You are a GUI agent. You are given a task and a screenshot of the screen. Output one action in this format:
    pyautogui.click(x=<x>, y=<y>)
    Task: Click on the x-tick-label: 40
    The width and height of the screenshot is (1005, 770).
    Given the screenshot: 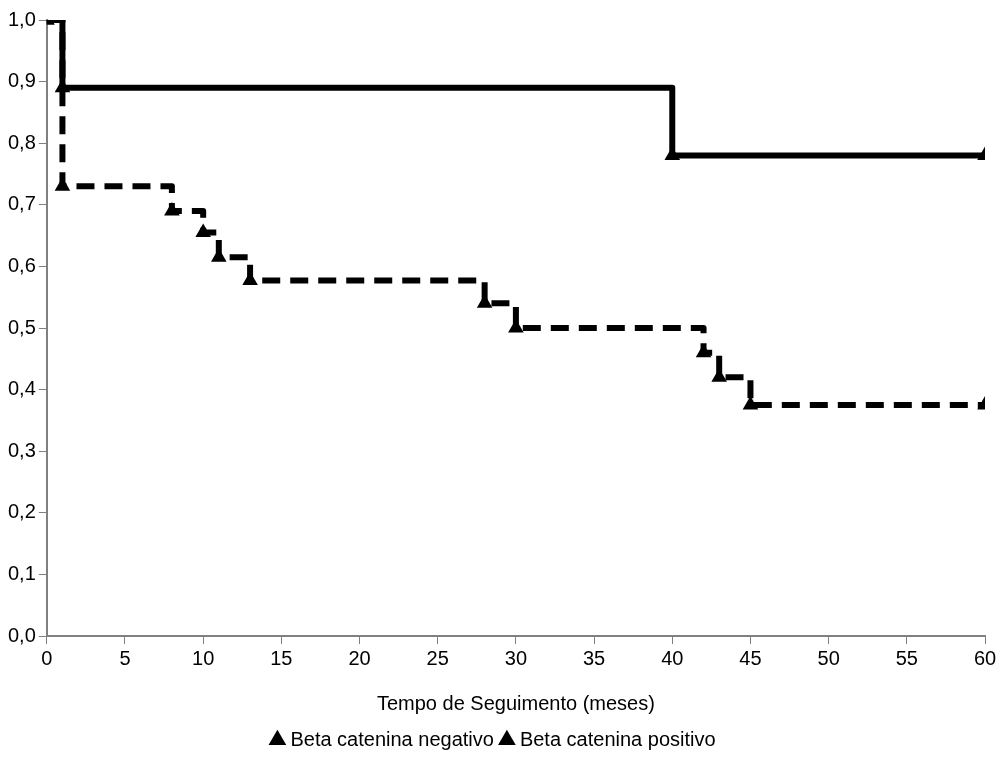 What is the action you would take?
    pyautogui.click(x=672, y=657)
    